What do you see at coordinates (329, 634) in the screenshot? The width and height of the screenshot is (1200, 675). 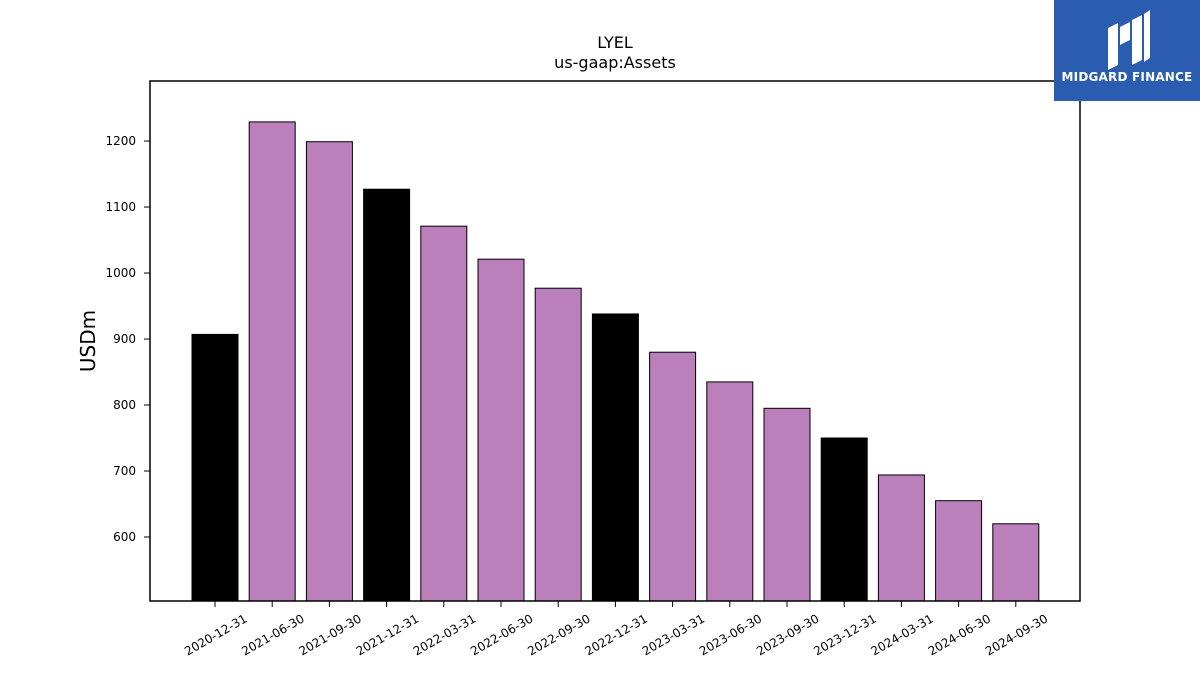 I see `x-tick-label: 2021-09-30` at bounding box center [329, 634].